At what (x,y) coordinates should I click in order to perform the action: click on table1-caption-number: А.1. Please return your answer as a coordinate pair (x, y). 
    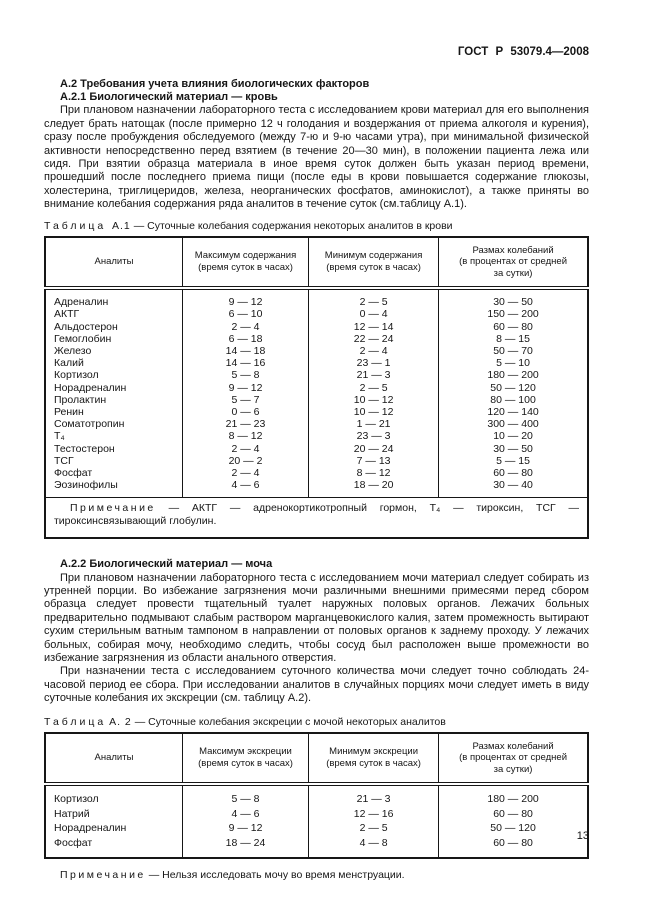
    Looking at the image, I should click on (121, 225).